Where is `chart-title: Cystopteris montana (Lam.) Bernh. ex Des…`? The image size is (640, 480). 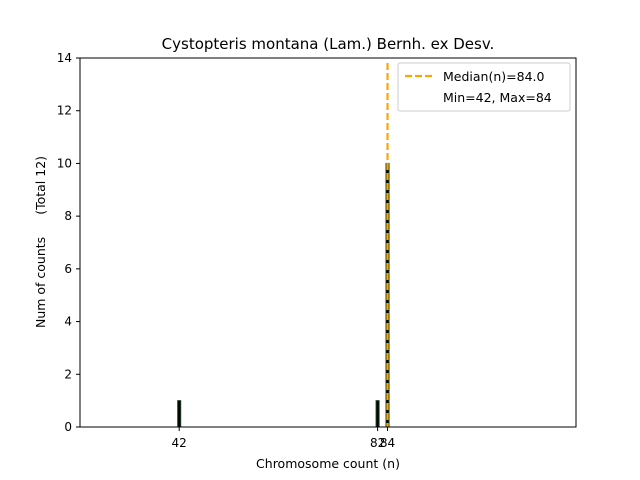
chart-title: Cystopteris montana (Lam.) Bernh. ex Des… is located at coordinates (328, 44).